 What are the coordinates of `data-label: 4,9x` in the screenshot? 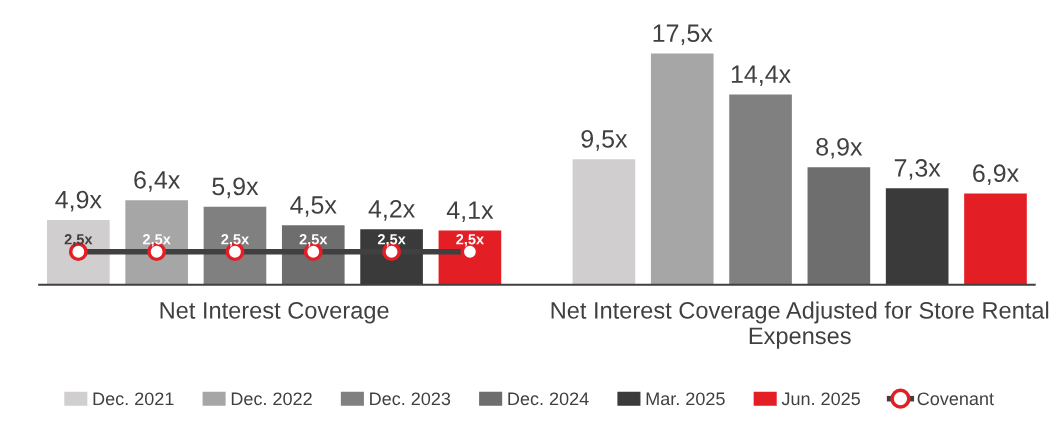 It's located at (78, 201).